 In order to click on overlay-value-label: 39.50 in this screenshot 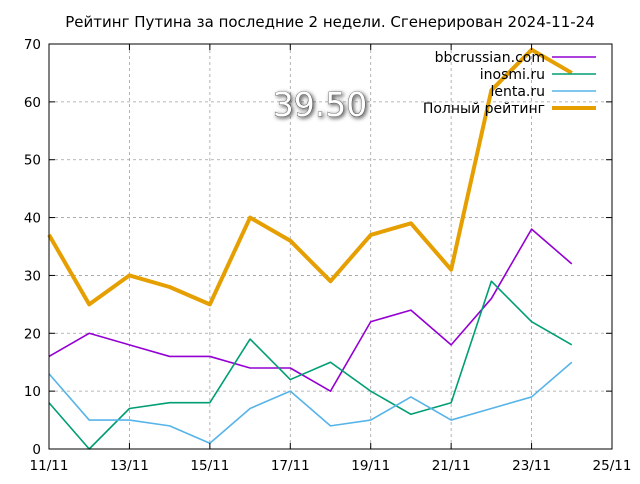, I will do `click(320, 104)`.